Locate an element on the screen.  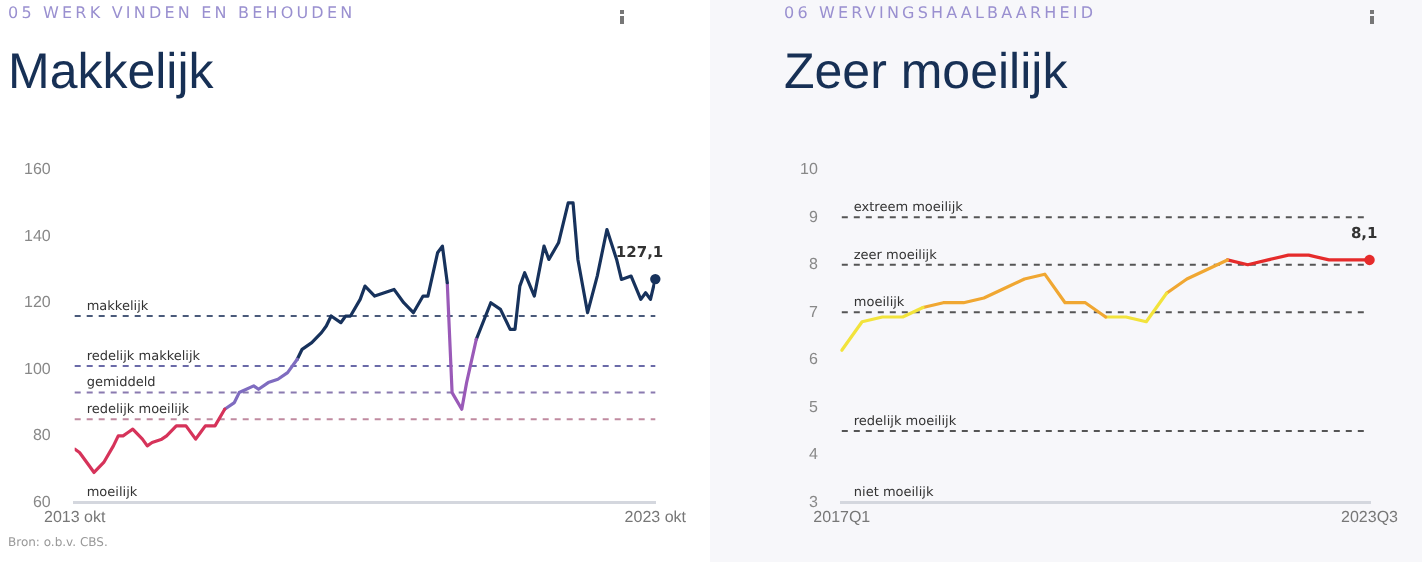
y-tick-label: 120 is located at coordinates (37, 302).